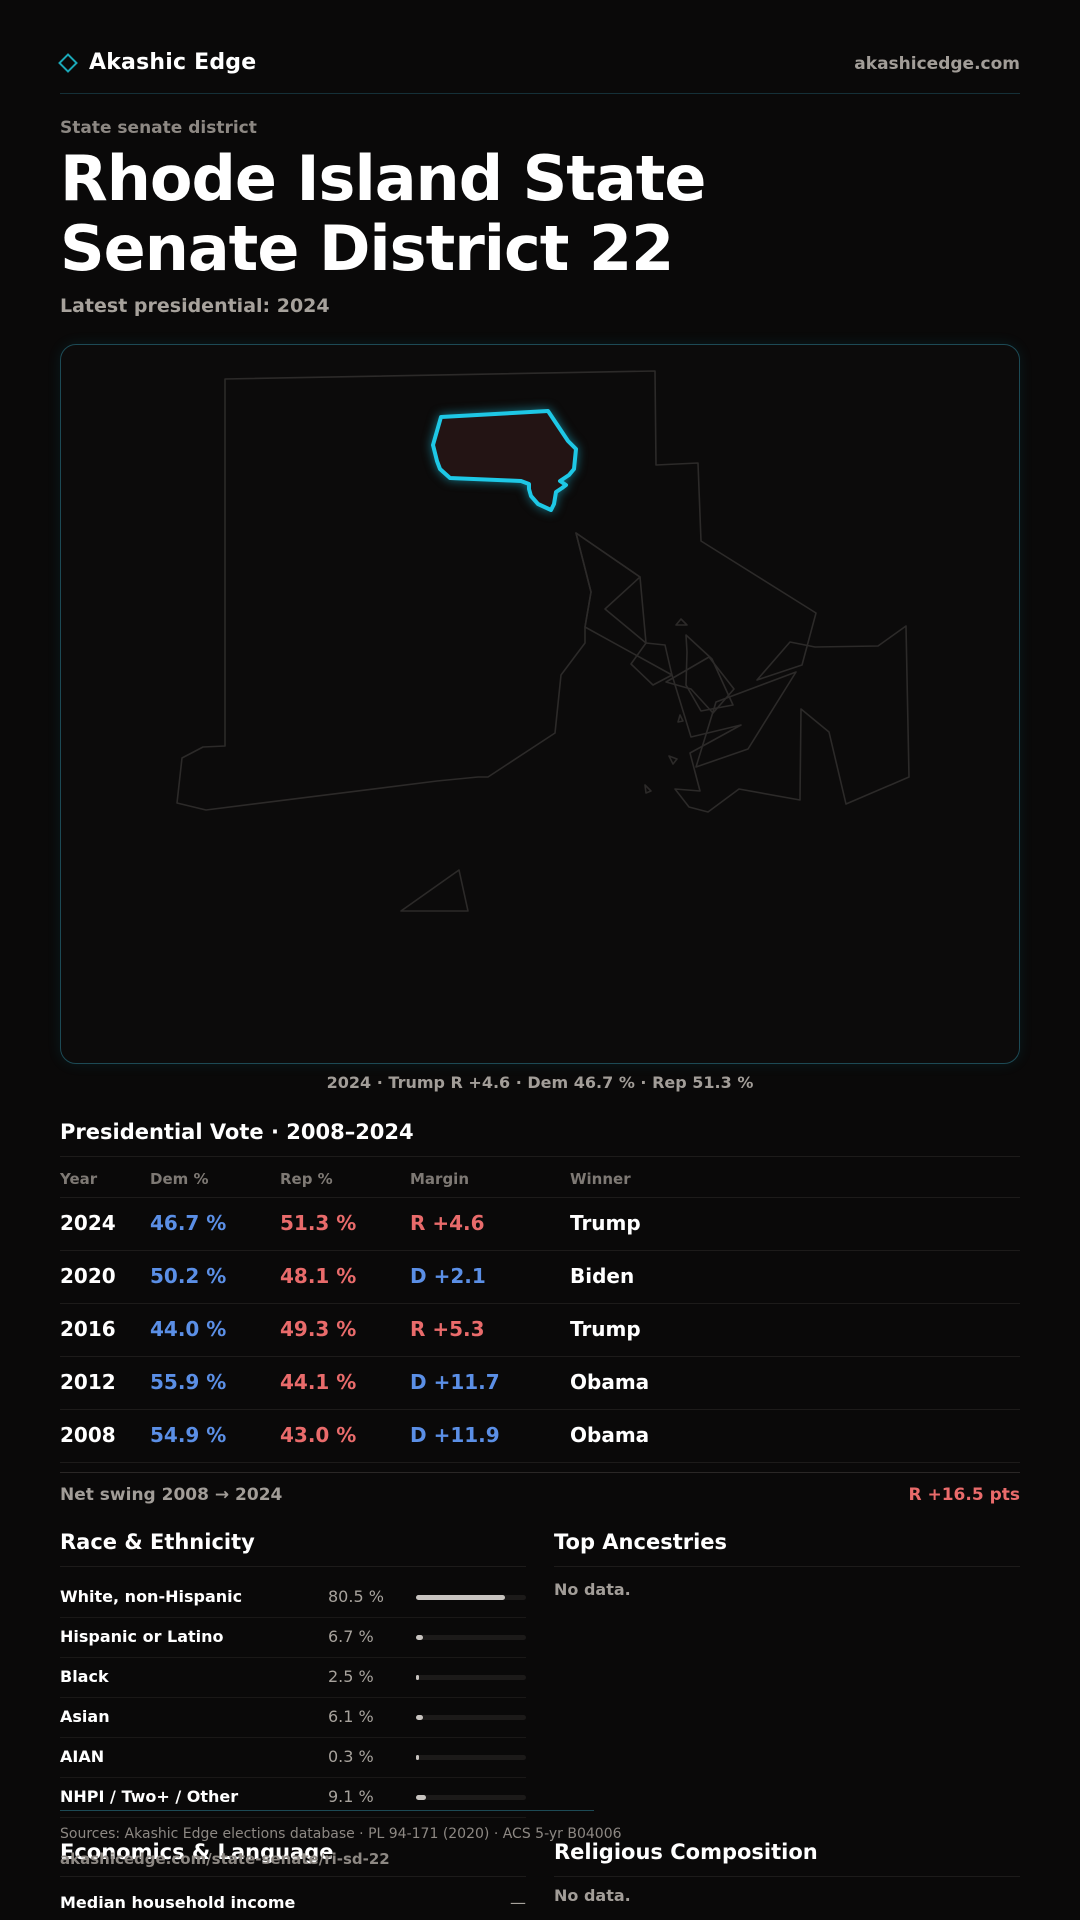 Image resolution: width=1080 pixels, height=1920 pixels. What do you see at coordinates (447, 1329) in the screenshot?
I see `cell-margin: R +5.3` at bounding box center [447, 1329].